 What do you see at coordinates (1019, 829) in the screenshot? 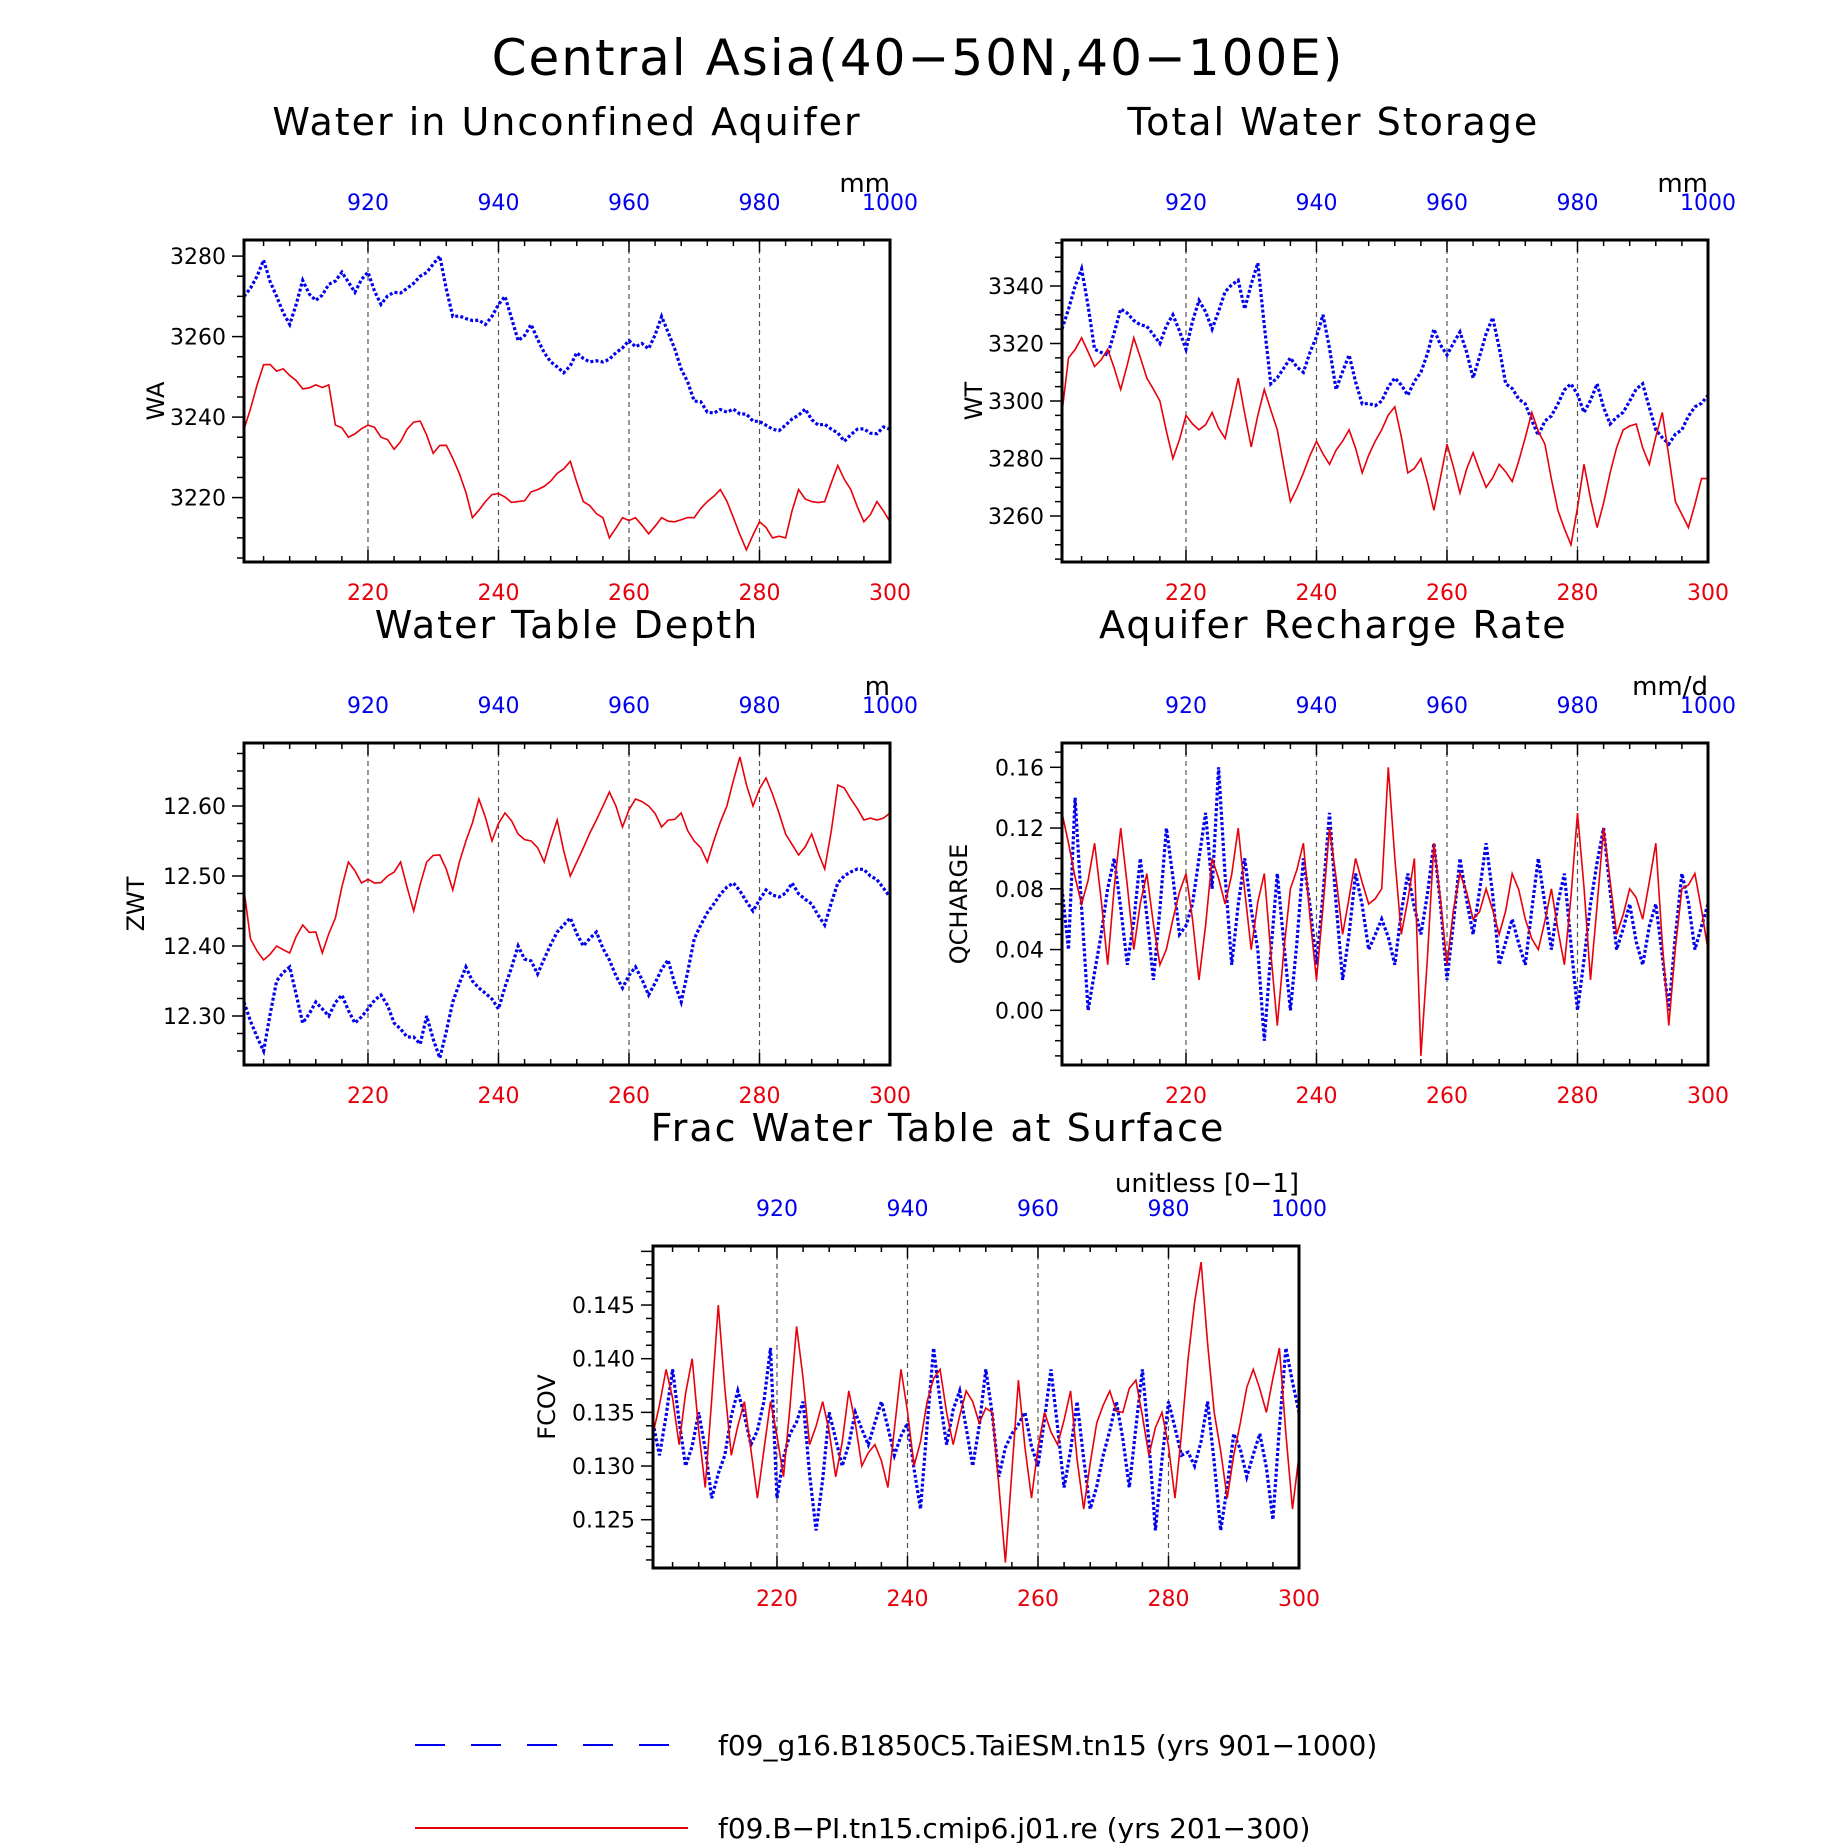
I see `y-tick-label: 0.12` at bounding box center [1019, 829].